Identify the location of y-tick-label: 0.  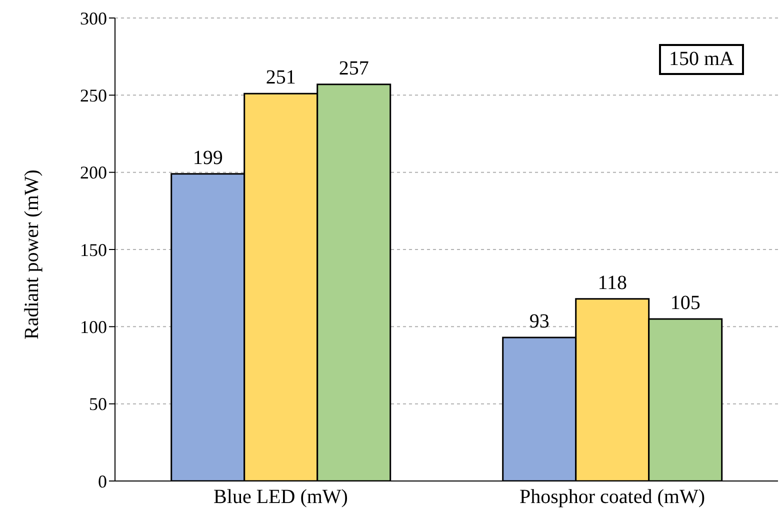
(102, 481).